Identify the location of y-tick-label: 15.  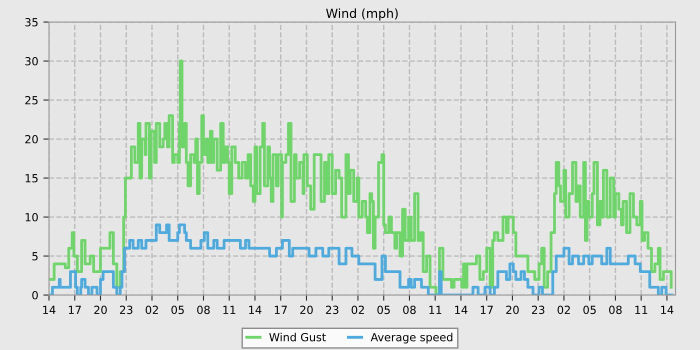
(32, 178).